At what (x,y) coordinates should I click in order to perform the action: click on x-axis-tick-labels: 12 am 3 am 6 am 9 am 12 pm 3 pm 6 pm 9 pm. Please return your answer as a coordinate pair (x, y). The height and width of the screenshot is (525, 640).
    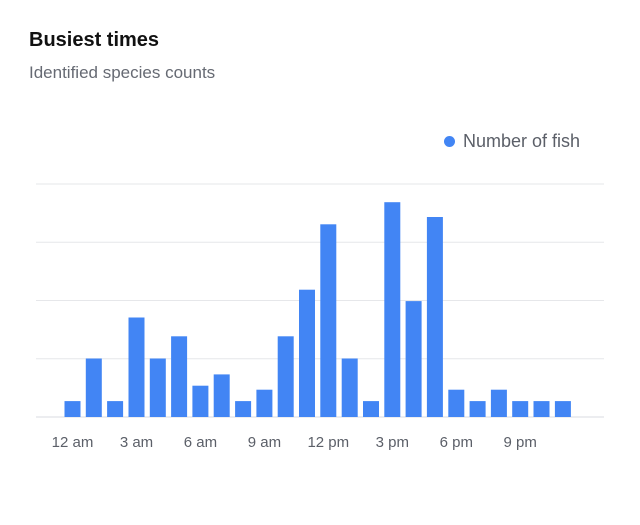
    Looking at the image, I should click on (294, 442).